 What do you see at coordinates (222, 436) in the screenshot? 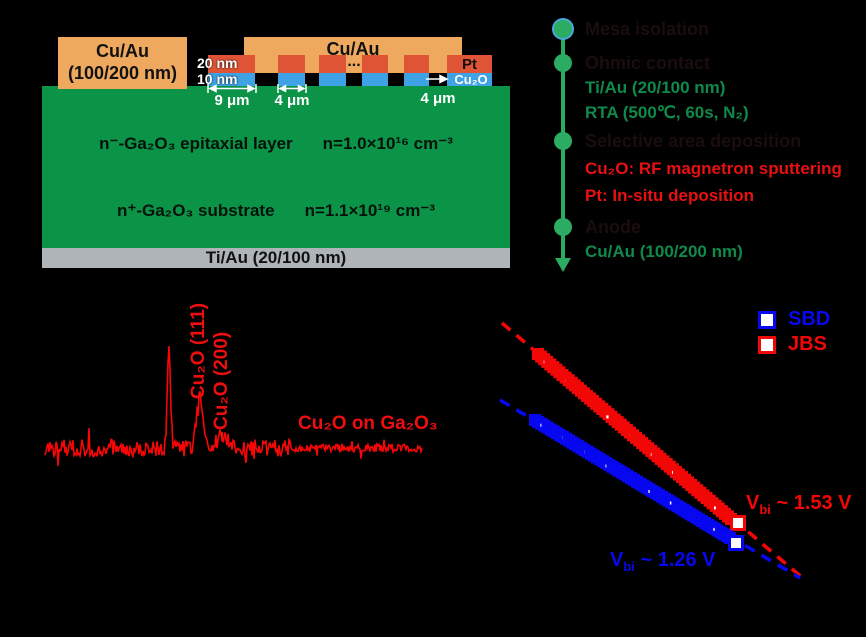
I see `xrd-peak-leader-line` at bounding box center [222, 436].